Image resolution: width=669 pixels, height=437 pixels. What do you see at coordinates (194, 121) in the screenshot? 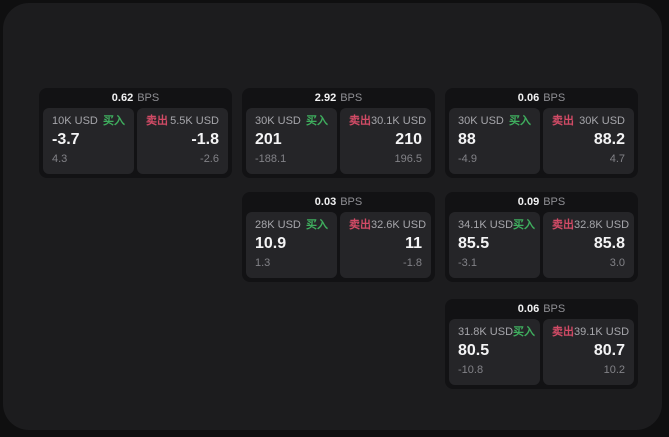
I see `sell-amount: 5.5K USD` at bounding box center [194, 121].